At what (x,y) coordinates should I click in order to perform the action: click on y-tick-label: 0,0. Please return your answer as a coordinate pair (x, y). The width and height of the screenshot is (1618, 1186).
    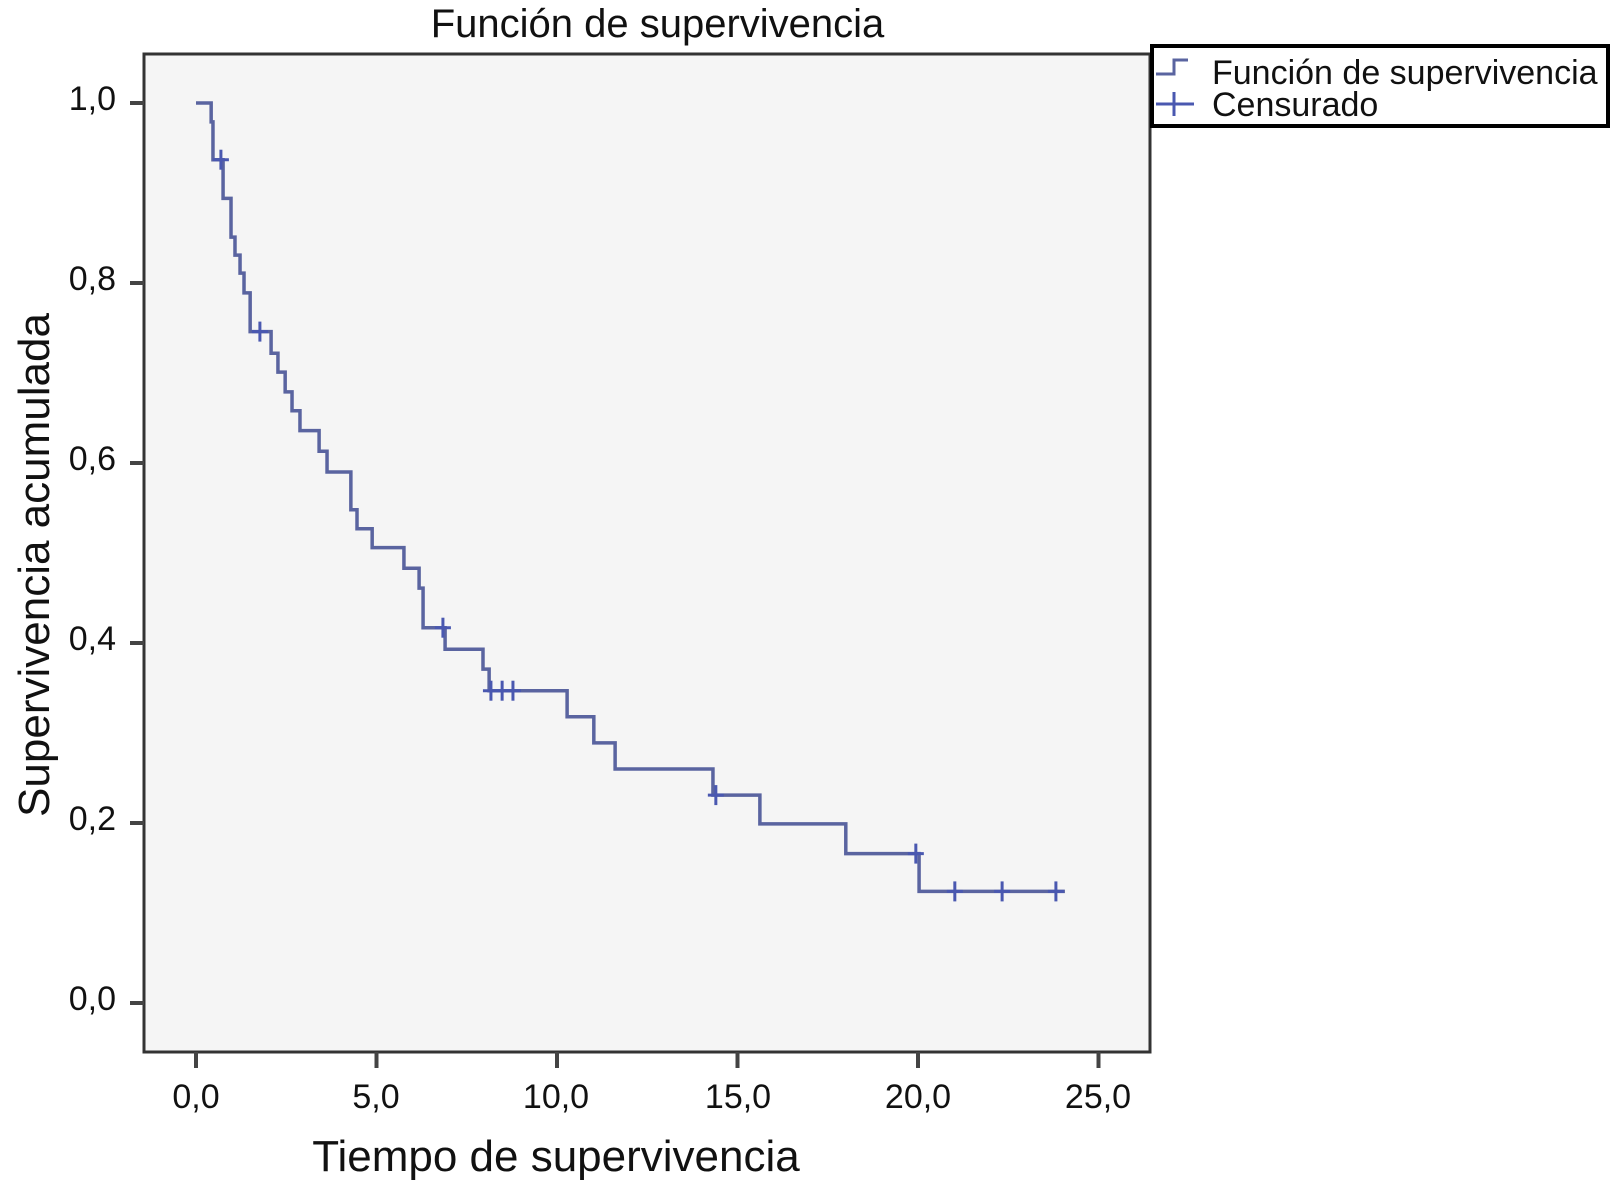
    Looking at the image, I should click on (92, 999).